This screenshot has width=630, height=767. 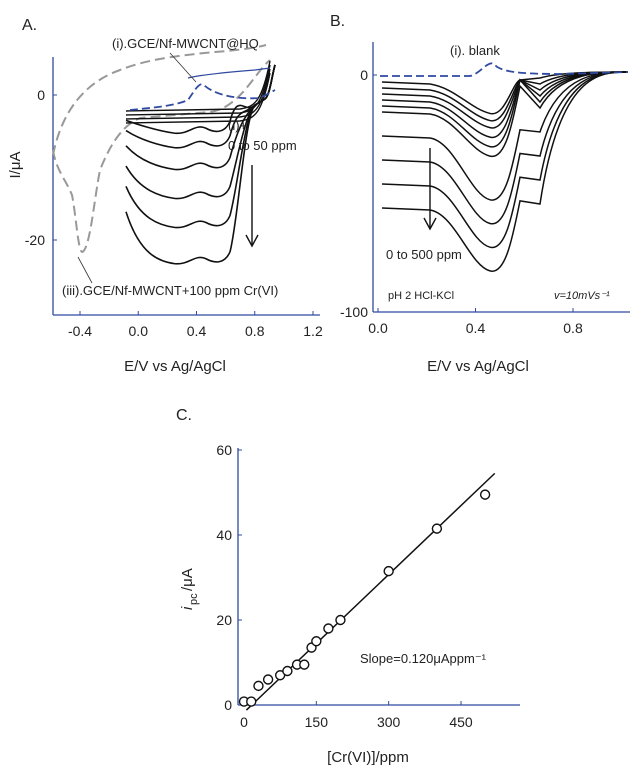 I want to click on panel-c-y-tick-label: 0, so click(x=228, y=705).